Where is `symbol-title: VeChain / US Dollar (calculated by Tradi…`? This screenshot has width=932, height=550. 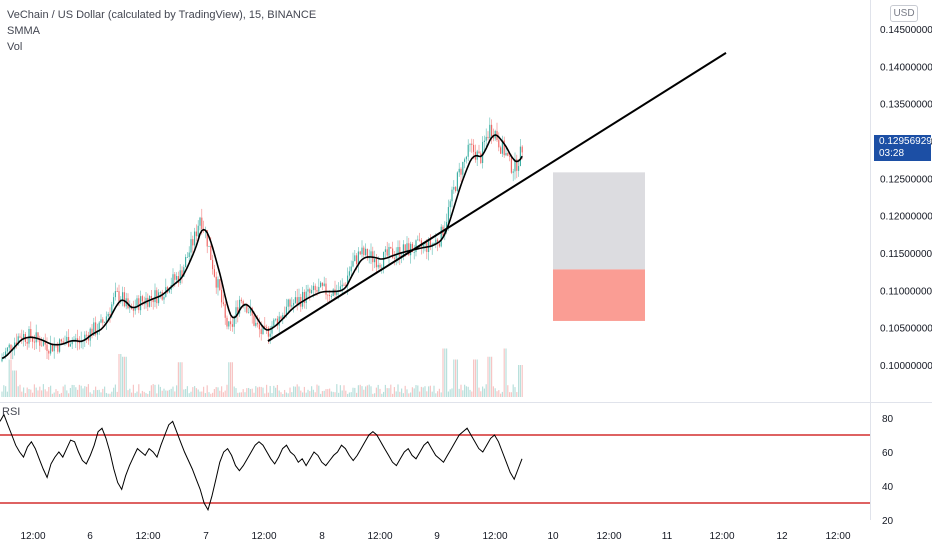
symbol-title: VeChain / US Dollar (calculated by Tradi… is located at coordinates (162, 15).